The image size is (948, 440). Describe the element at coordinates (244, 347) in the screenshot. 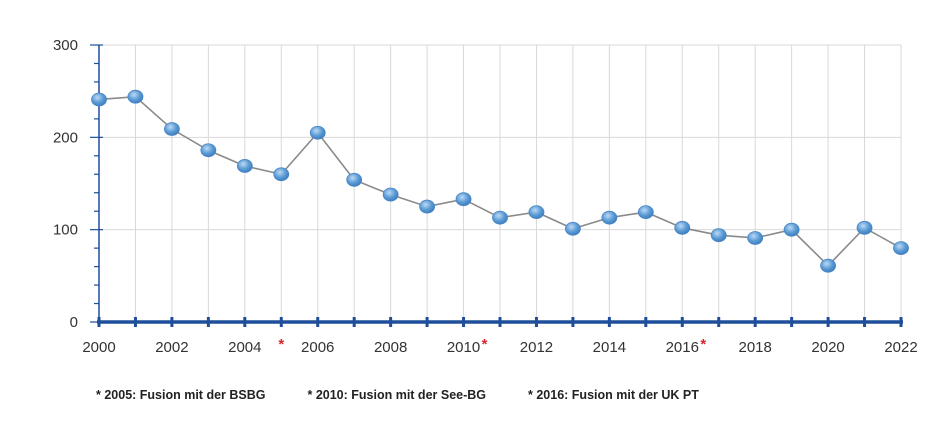

I see `x-tick-label: 2004` at that location.